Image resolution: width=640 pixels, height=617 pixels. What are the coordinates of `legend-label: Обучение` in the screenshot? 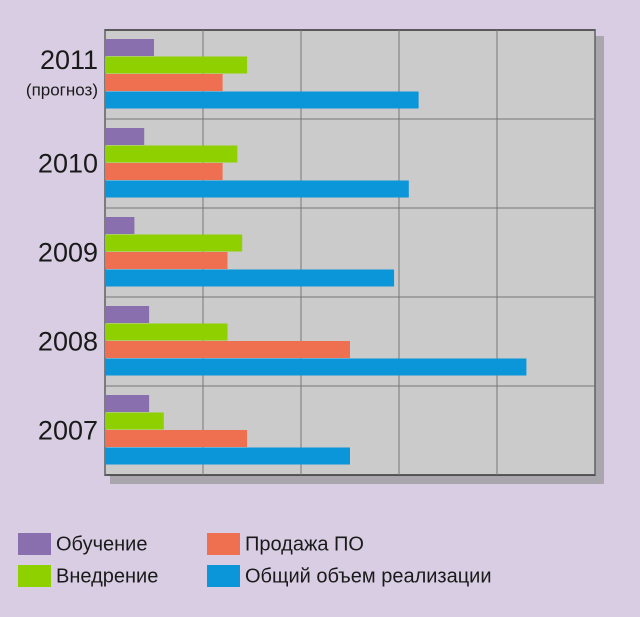 It's located at (101, 544).